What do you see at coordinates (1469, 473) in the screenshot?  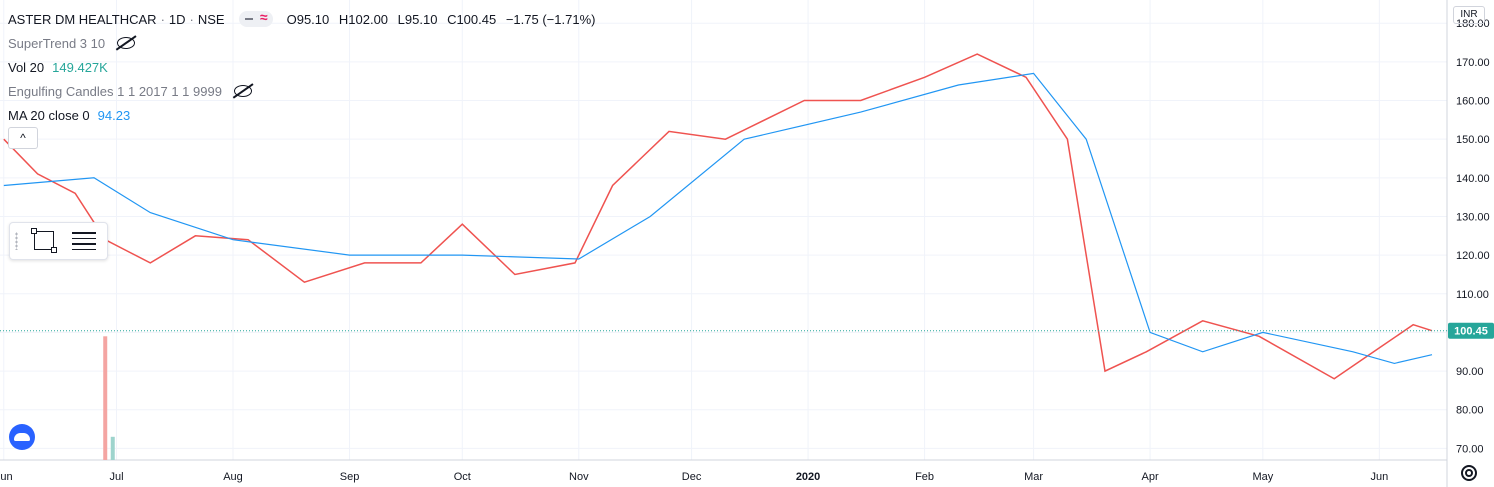 I see `settings-gear-icon` at bounding box center [1469, 473].